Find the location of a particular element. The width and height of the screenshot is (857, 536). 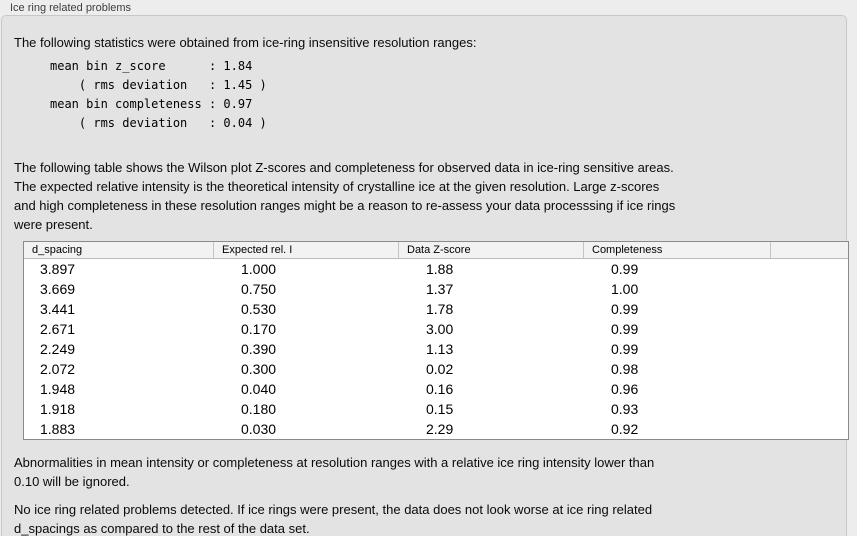

table-row: 3.897 1.000 1.88 0.99 is located at coordinates (436, 269).